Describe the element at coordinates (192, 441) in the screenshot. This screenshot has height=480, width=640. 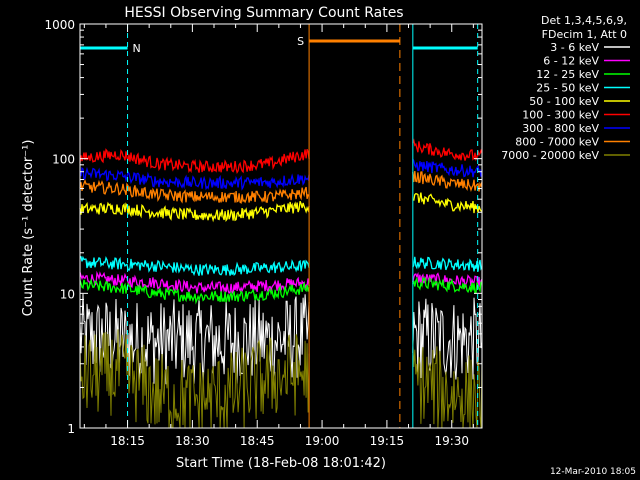
I see `x-tick-label: 18:30` at that location.